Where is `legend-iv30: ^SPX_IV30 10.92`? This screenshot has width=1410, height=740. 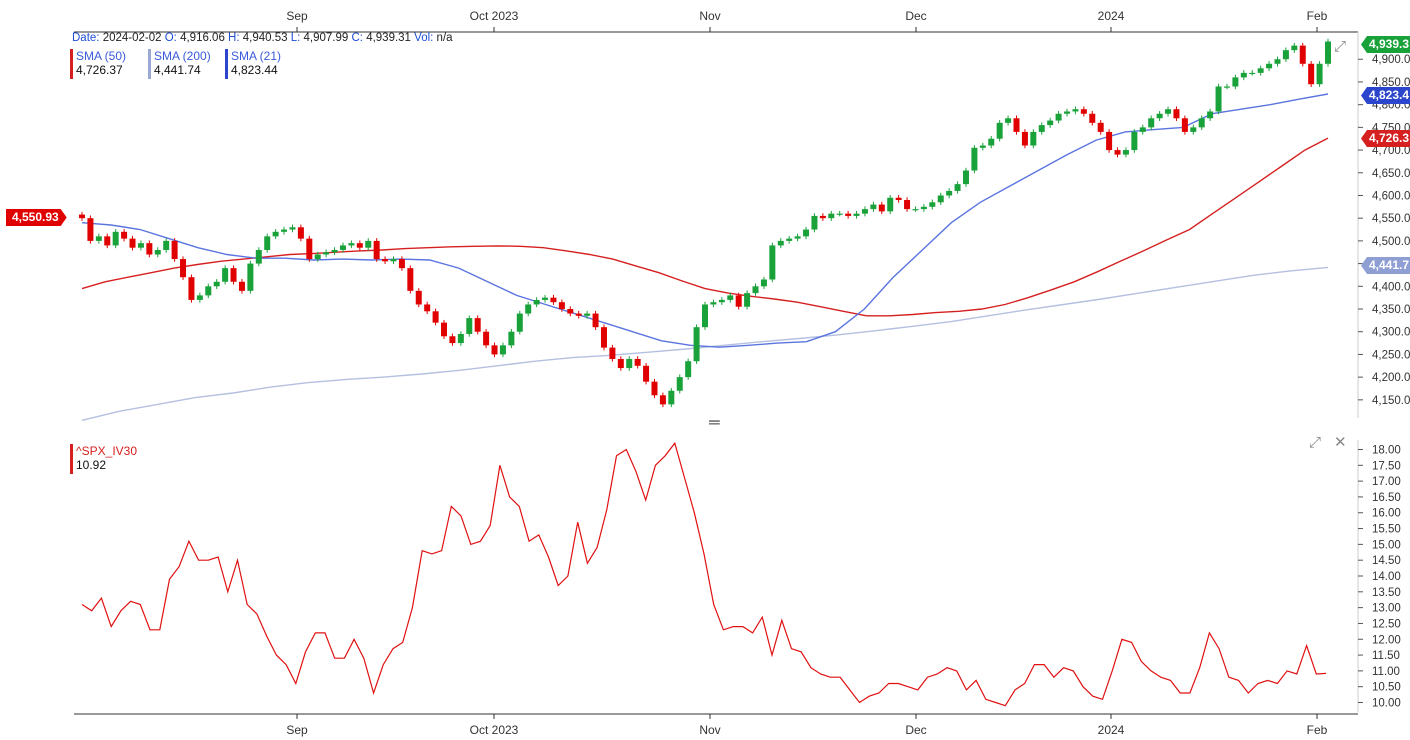 legend-iv30: ^SPX_IV30 10.92 is located at coordinates (103, 459).